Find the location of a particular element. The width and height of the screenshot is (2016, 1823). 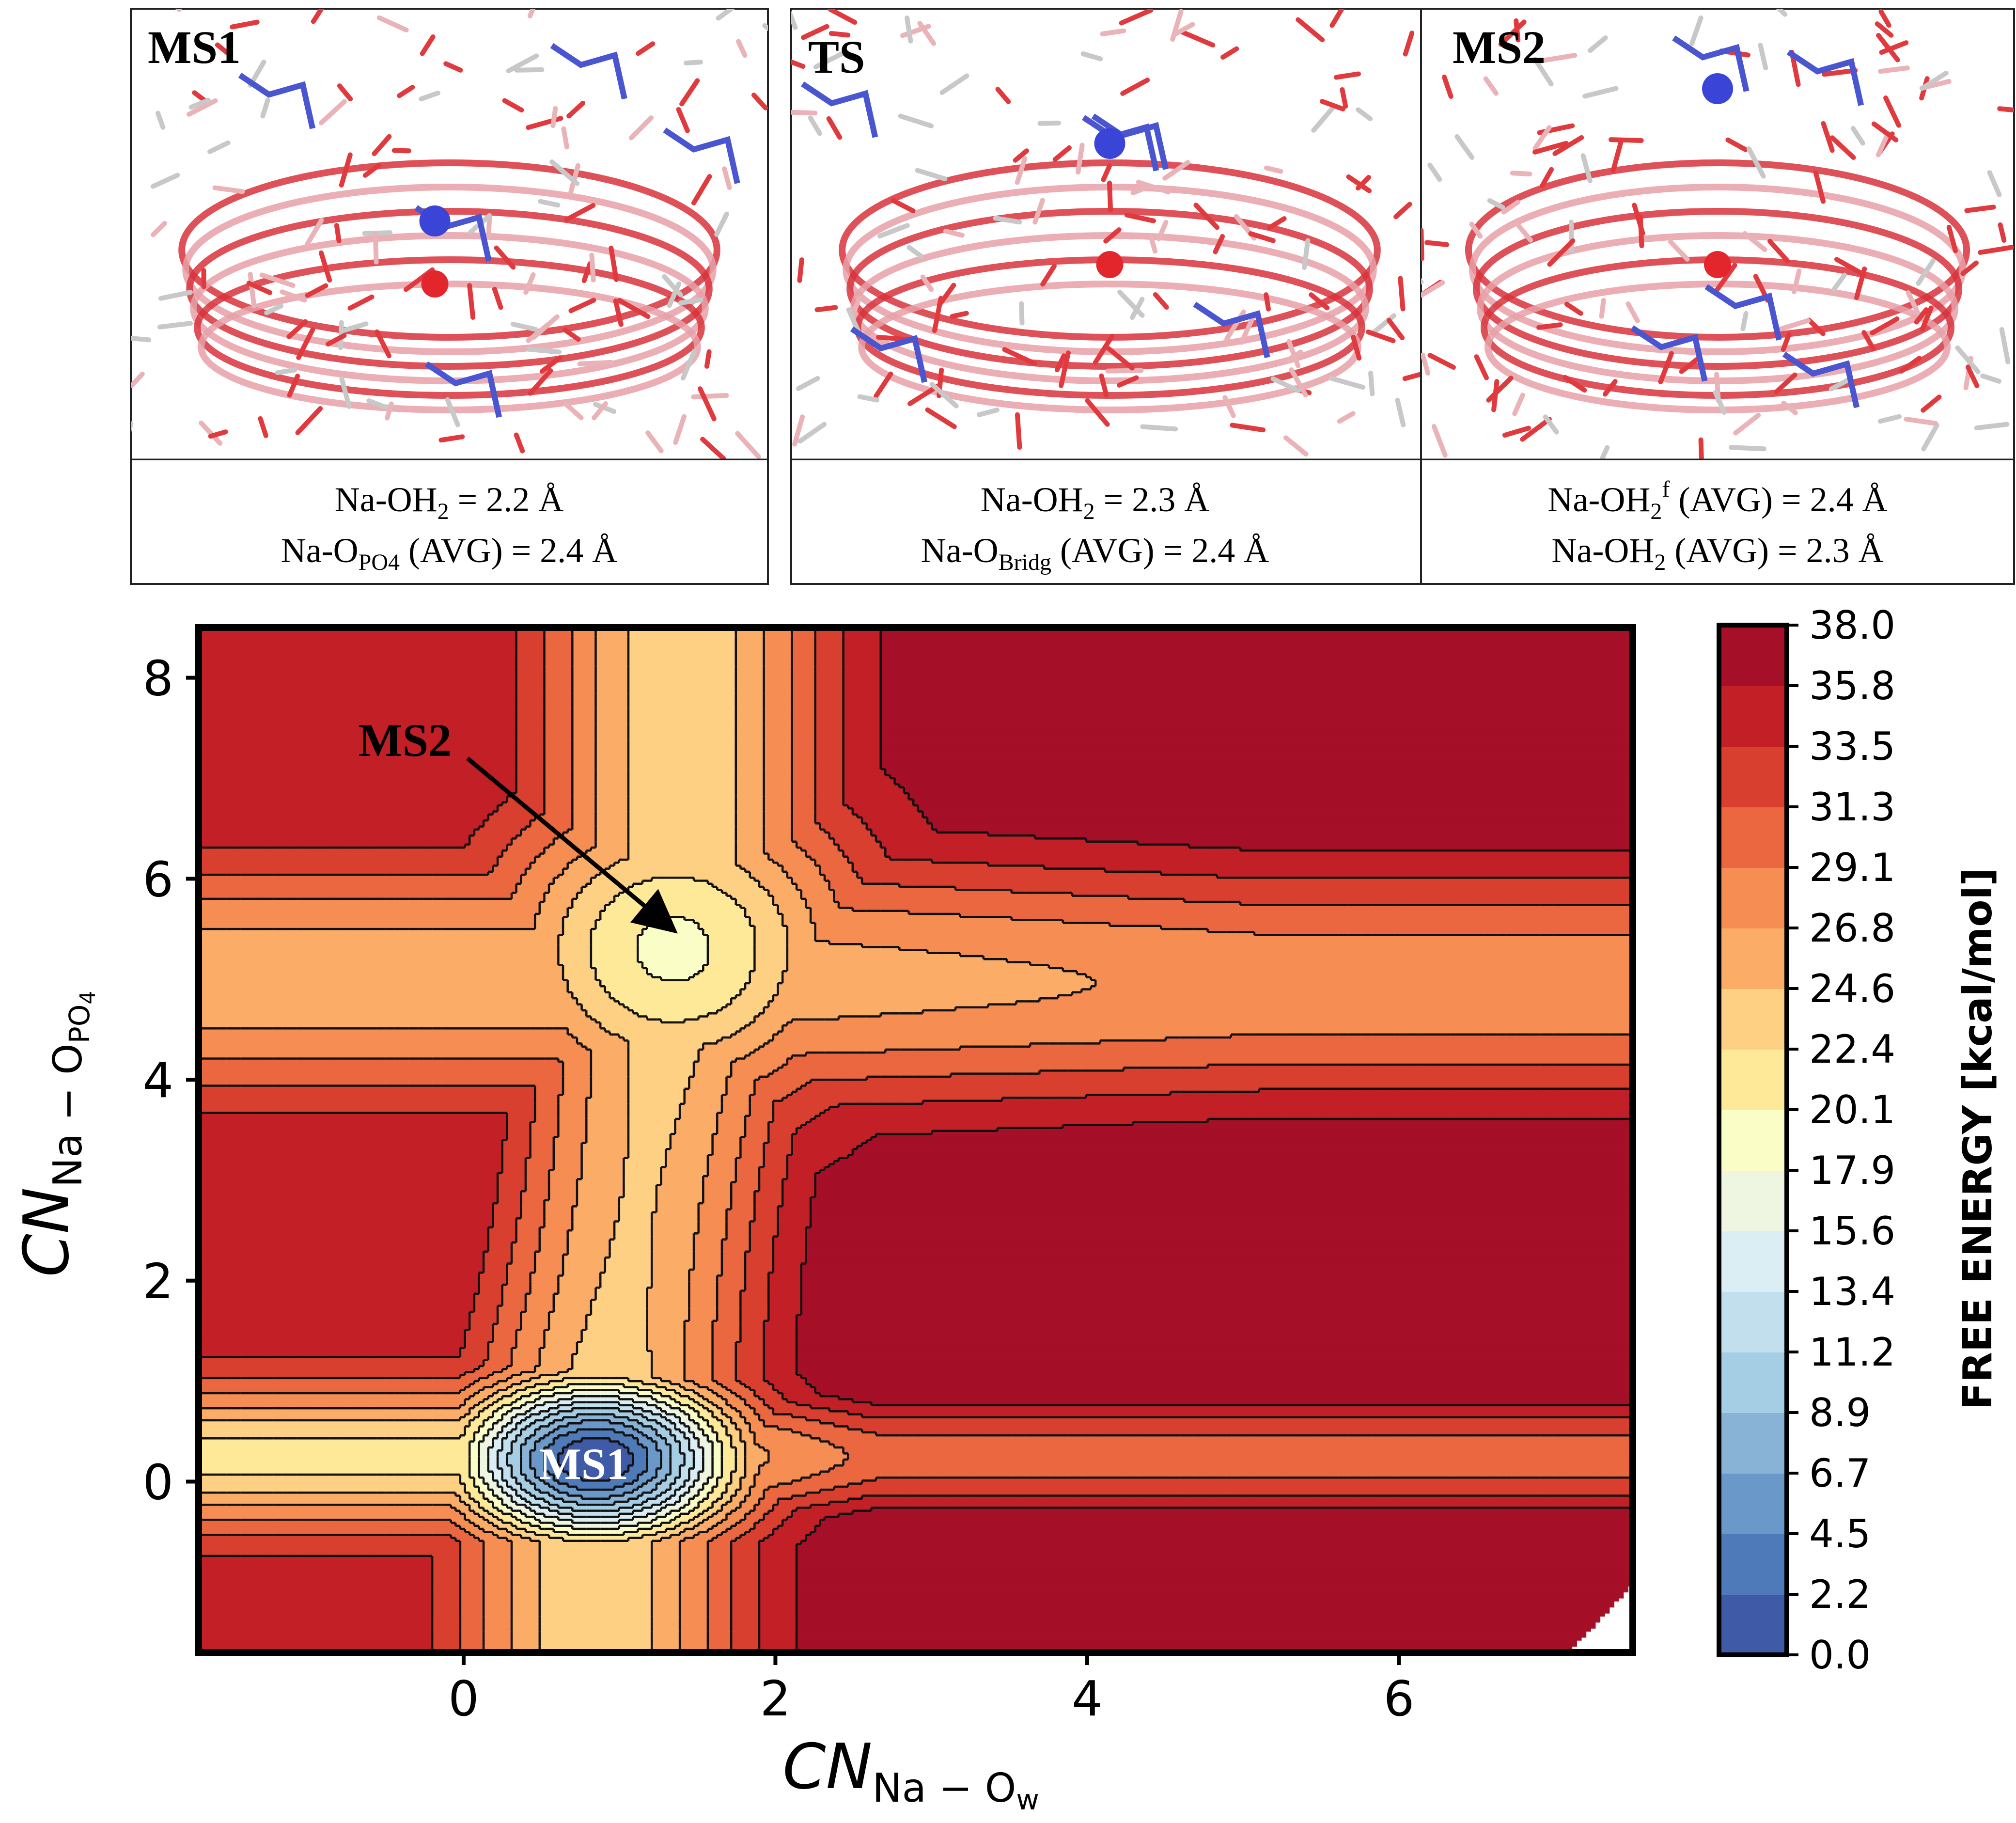

colorbar-tick-label: 6.7 is located at coordinates (1840, 1473).